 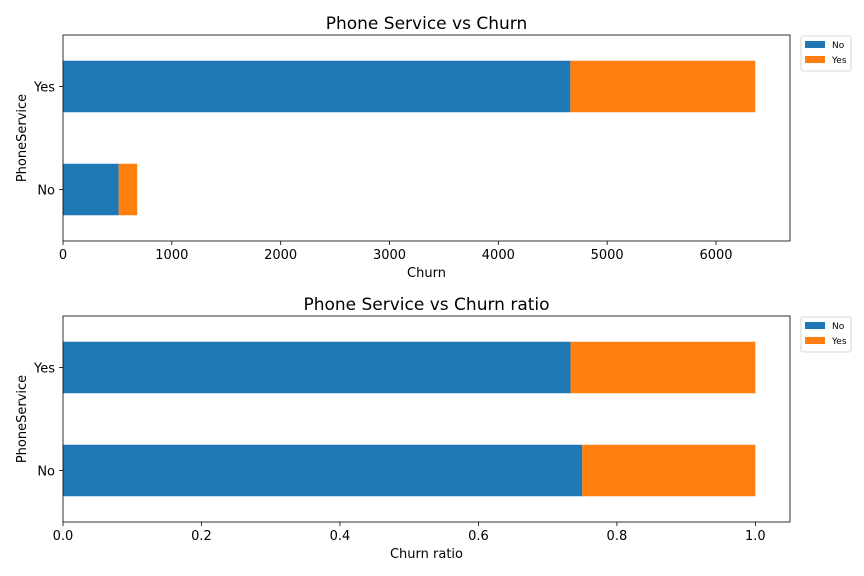 I want to click on x-tick-label: 1.0, so click(x=755, y=536).